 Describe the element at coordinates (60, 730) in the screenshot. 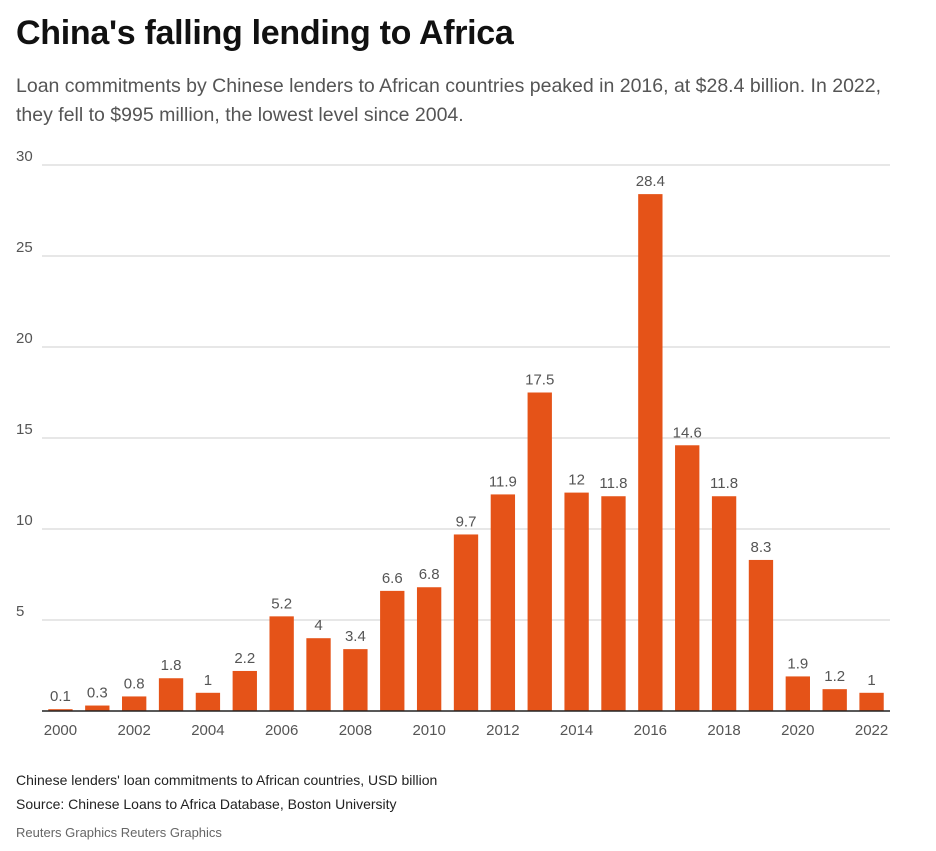

I see `x-tick-label: 2000` at that location.